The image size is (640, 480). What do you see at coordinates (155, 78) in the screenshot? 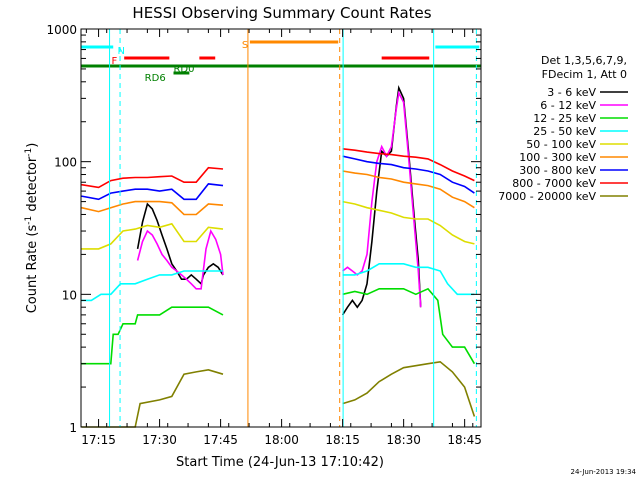
I see `flag-label-7: RD6` at bounding box center [155, 78].